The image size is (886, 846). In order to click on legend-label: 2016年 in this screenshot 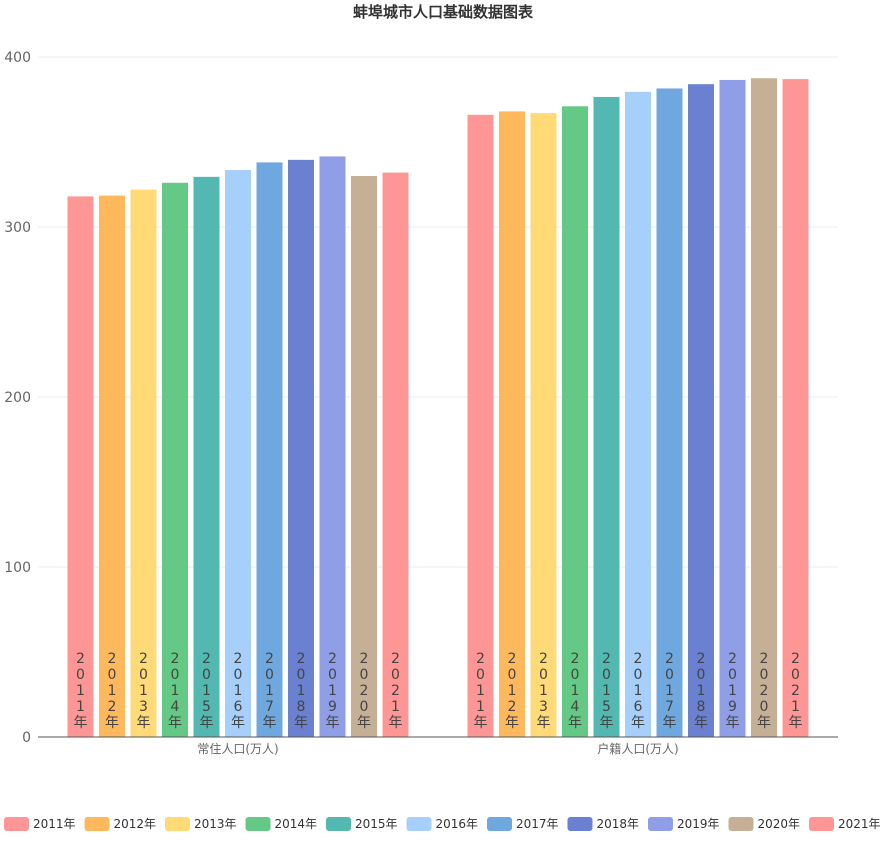, I will do `click(457, 824)`.